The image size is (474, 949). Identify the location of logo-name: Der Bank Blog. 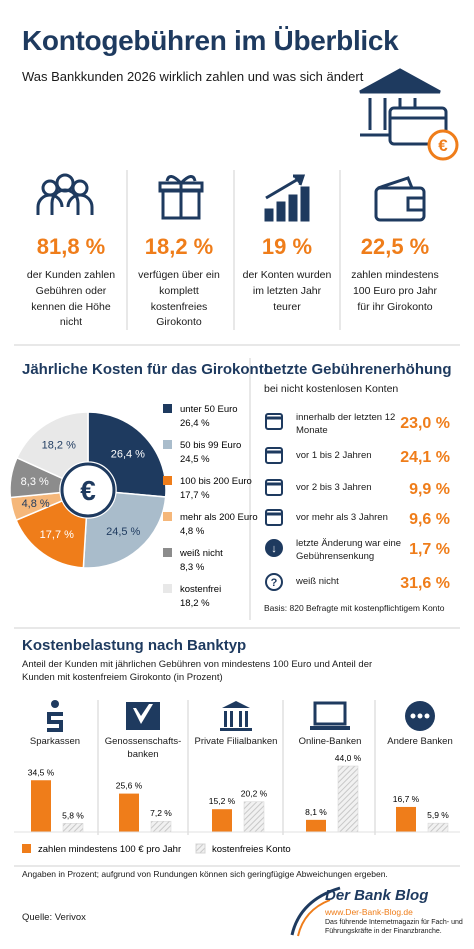
(377, 895).